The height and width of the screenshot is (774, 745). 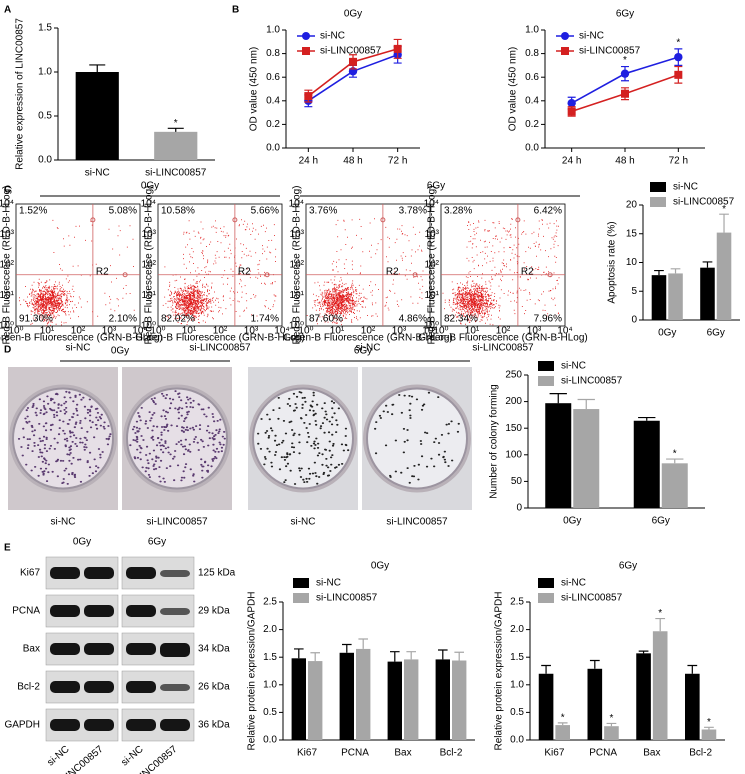 What do you see at coordinates (178, 319) in the screenshot?
I see `quadrant-value: 82.02%` at bounding box center [178, 319].